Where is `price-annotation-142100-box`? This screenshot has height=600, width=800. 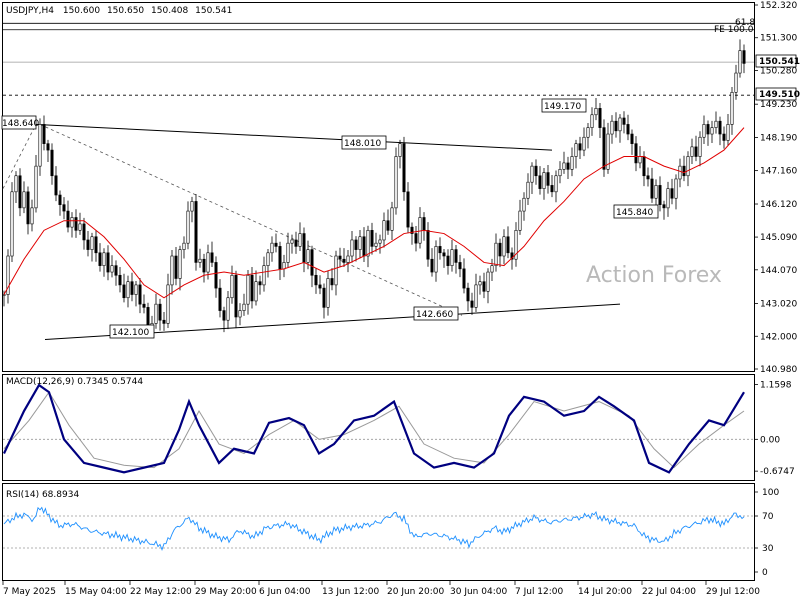
price-annotation-142100-box is located at coordinates (132, 331).